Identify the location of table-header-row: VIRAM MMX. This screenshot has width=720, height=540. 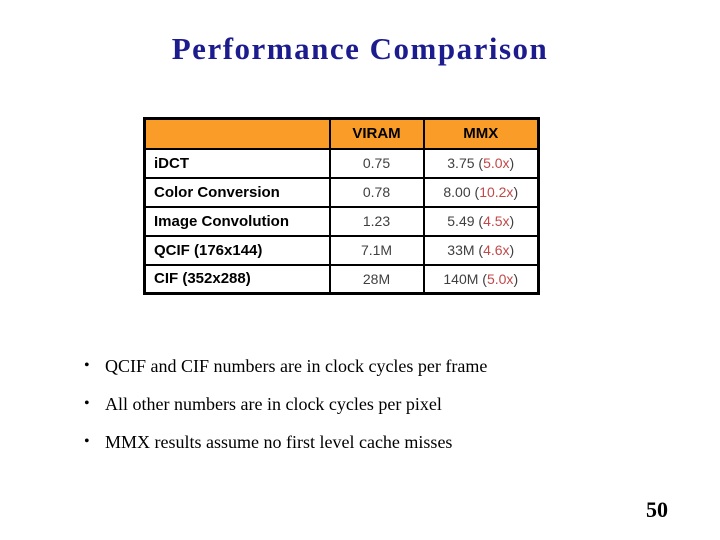
(341, 133).